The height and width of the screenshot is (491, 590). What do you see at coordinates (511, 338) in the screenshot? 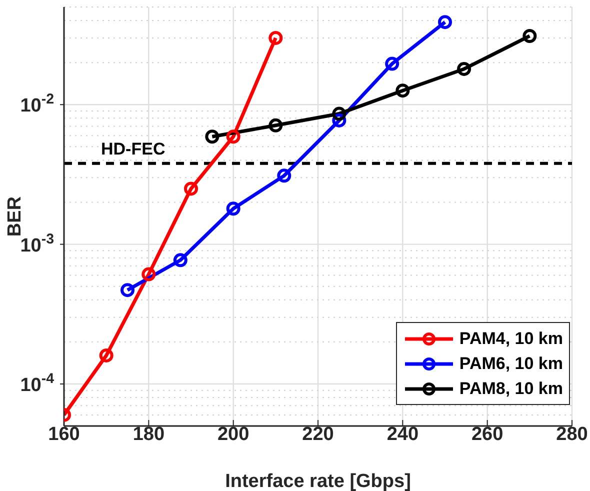
I see `legend-label: PAM4, 10 km` at bounding box center [511, 338].